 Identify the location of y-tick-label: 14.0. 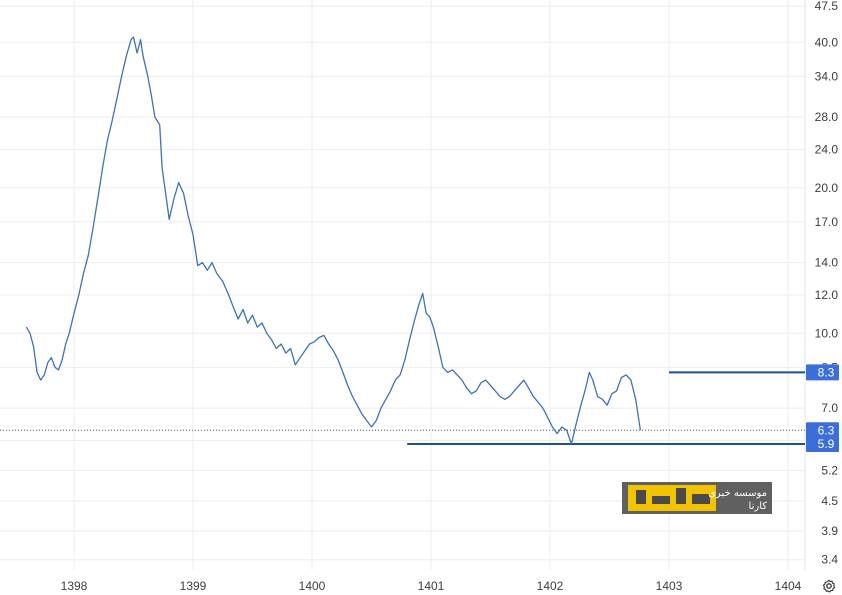
(827, 263).